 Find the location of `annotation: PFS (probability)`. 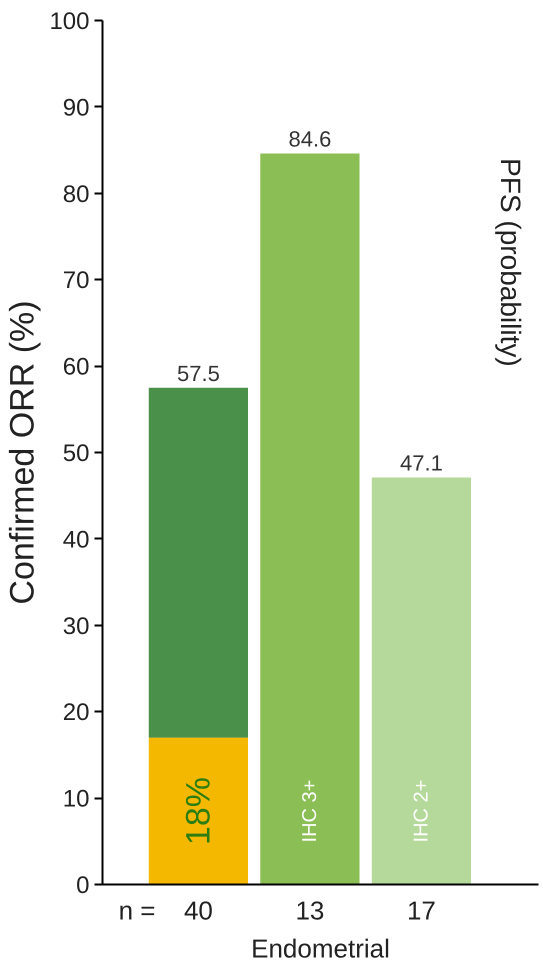

annotation: PFS (probability) is located at coordinates (510, 262).